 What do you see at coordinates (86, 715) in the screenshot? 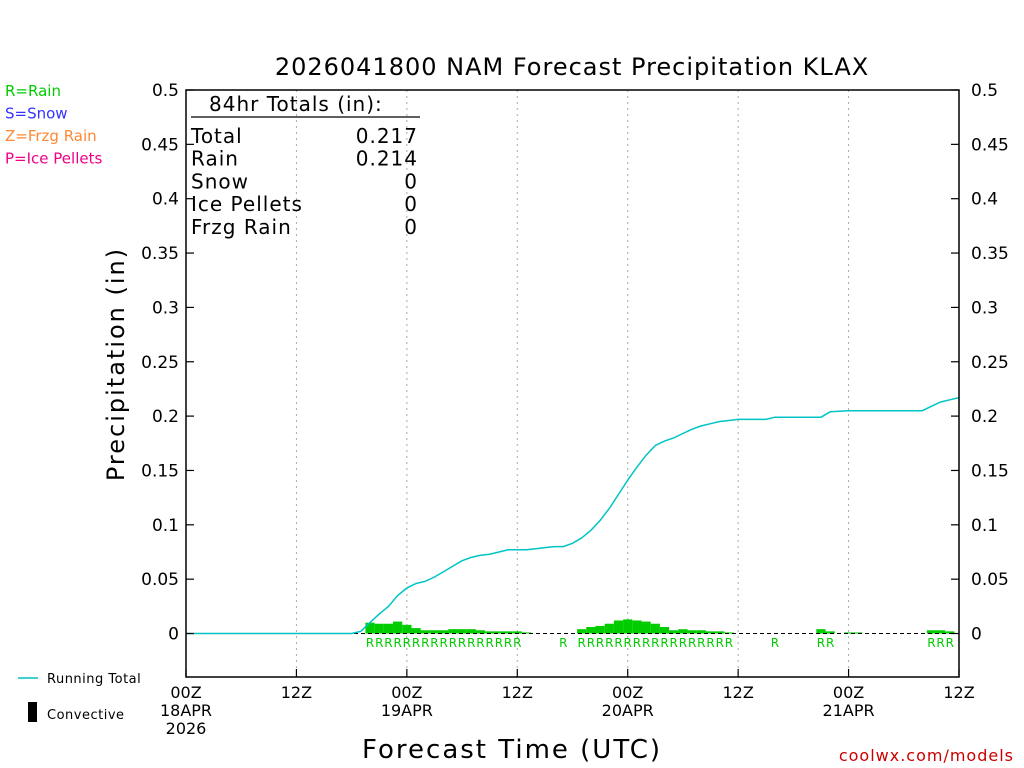
I see `convective-legend-label: Convective` at bounding box center [86, 715].